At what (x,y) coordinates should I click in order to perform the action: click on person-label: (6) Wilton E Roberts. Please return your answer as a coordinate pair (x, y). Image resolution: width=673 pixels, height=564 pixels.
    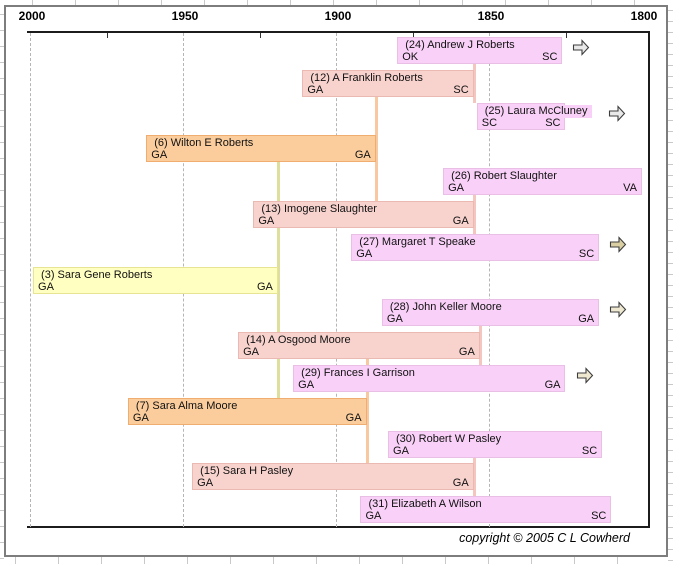
    Looking at the image, I should click on (203, 144).